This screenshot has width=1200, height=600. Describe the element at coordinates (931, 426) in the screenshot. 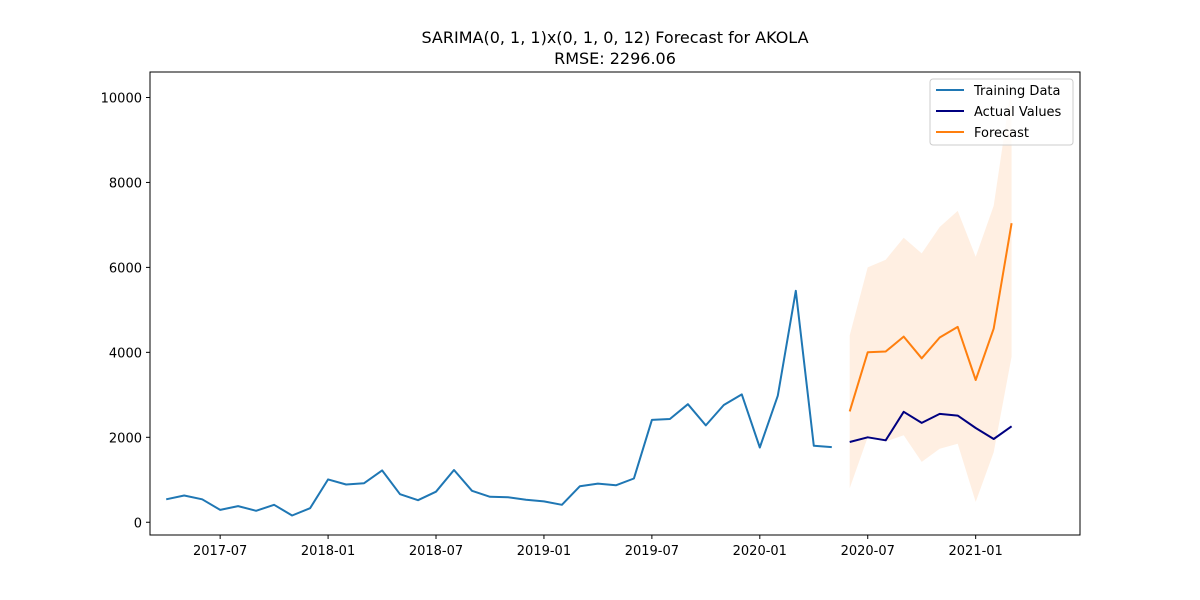

I see `series-line-actual-values` at that location.